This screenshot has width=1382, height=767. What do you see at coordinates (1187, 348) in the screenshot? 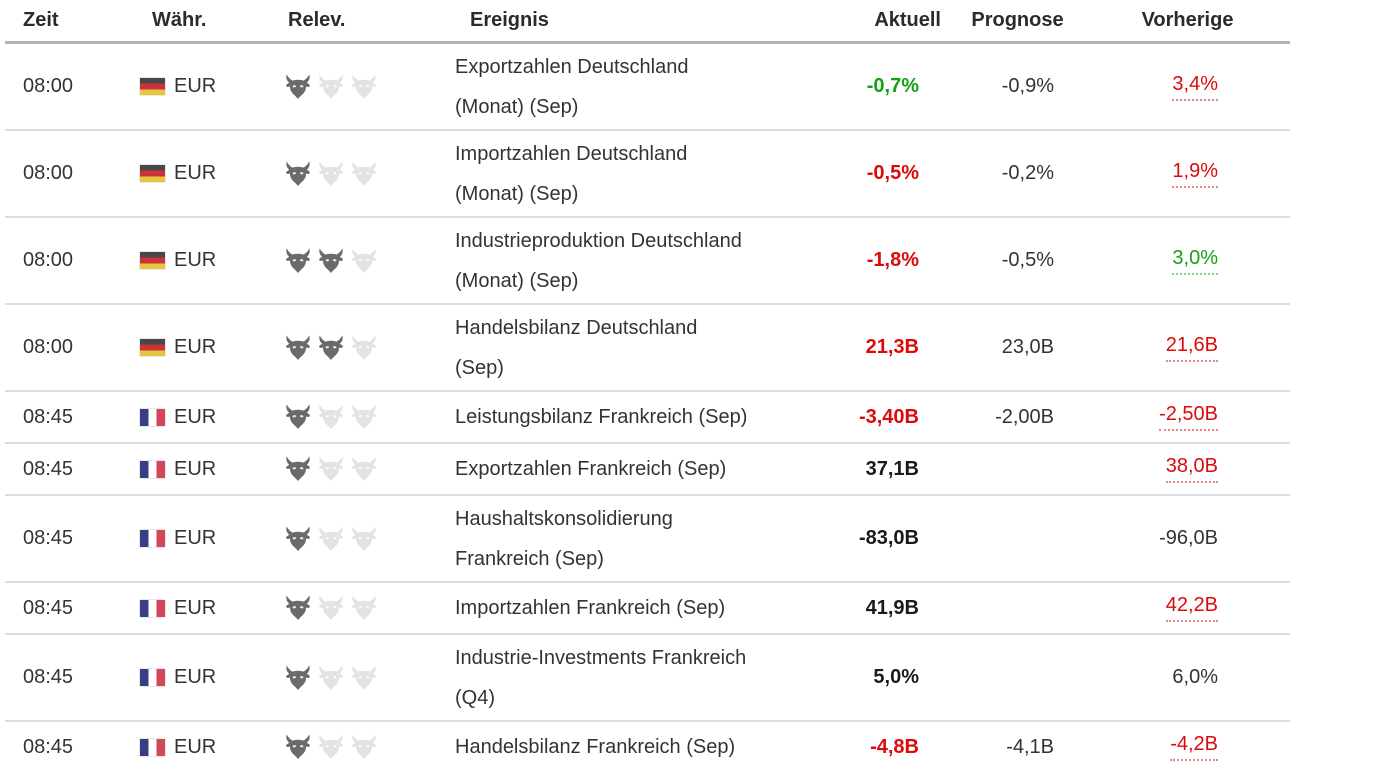
I see `event-previous-value: 21,6B` at bounding box center [1187, 348].